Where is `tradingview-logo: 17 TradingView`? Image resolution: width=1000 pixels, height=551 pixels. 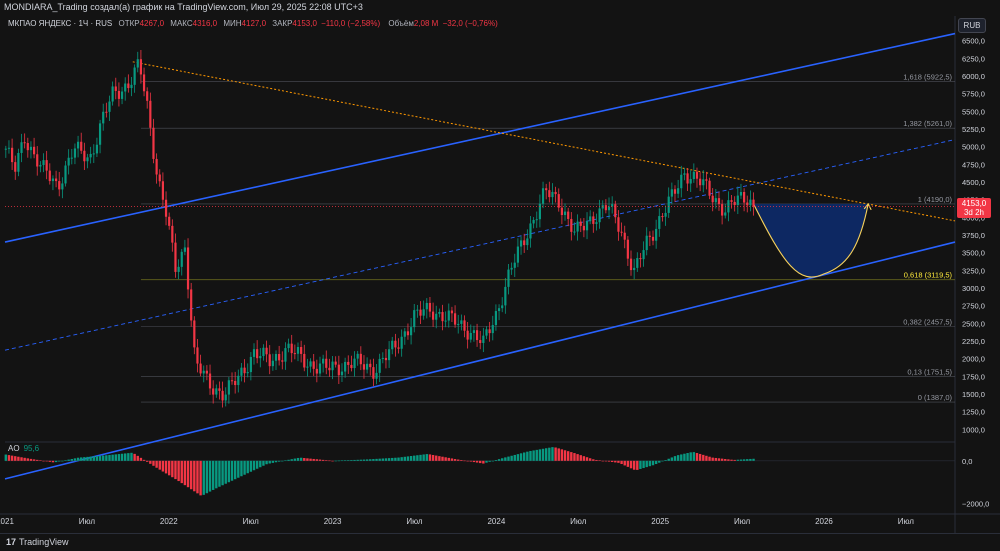 tradingview-logo: 17 TradingView is located at coordinates (37, 542).